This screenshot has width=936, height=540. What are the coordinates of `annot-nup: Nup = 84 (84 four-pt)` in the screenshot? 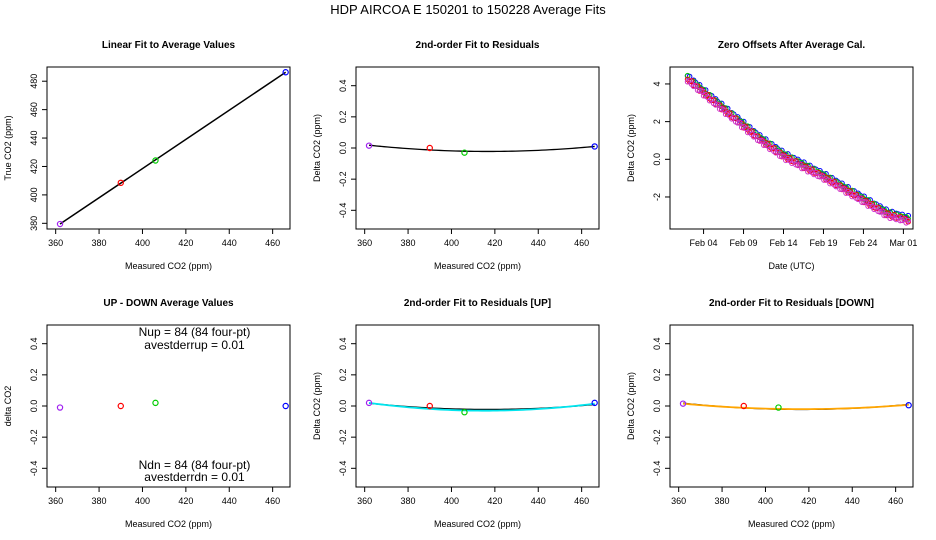 It's located at (195, 332).